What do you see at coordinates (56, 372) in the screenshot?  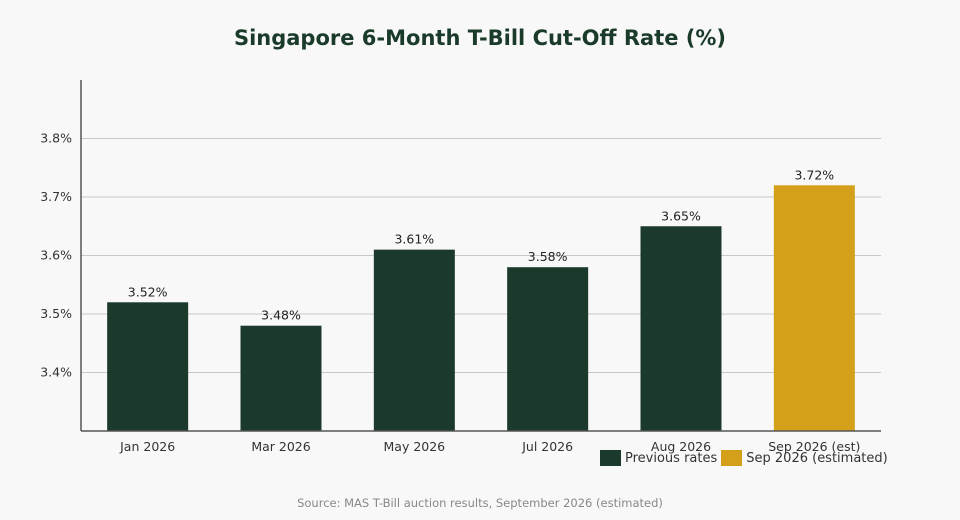 I see `y-tick-label: 3.4%` at bounding box center [56, 372].